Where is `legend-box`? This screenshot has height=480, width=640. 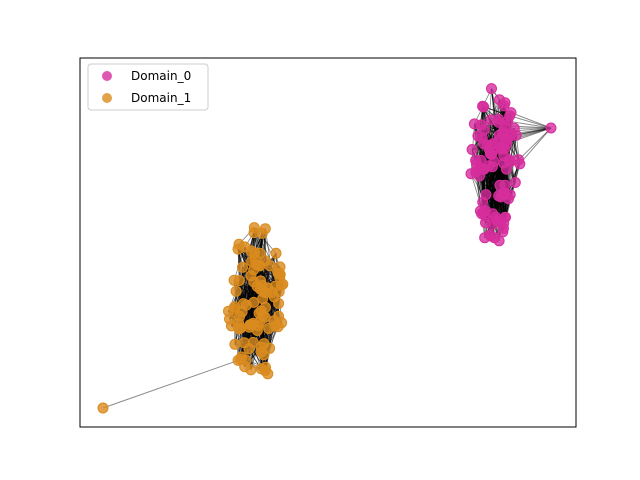 legend-box is located at coordinates (148, 87).